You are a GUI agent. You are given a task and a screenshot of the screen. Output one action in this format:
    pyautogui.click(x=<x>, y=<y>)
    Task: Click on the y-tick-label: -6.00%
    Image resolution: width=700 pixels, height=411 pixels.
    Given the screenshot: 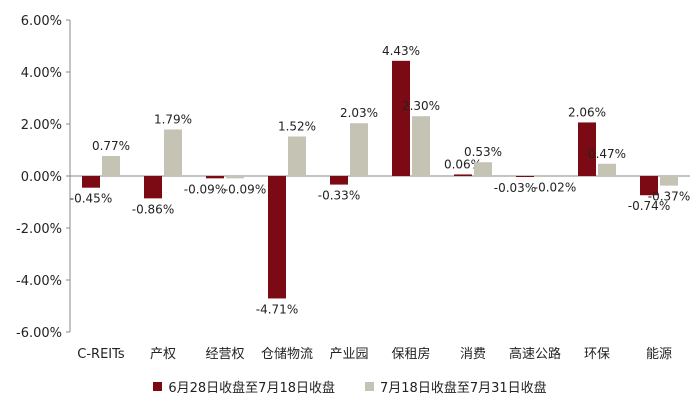 What is the action you would take?
    pyautogui.click(x=39, y=333)
    